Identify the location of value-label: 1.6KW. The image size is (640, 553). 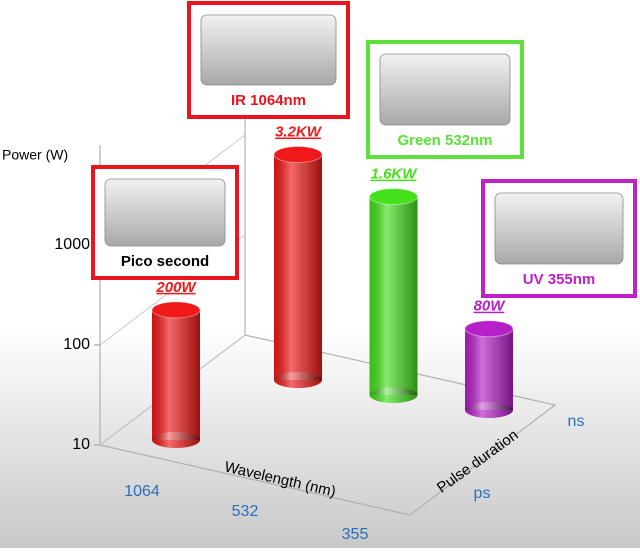
(395, 174).